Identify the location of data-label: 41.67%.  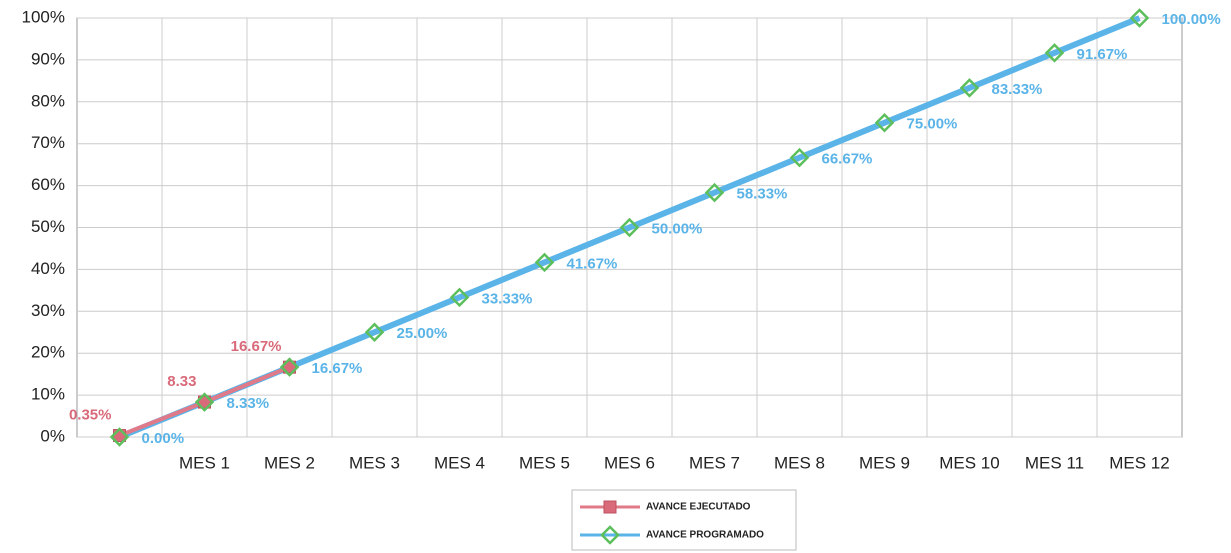
(592, 263).